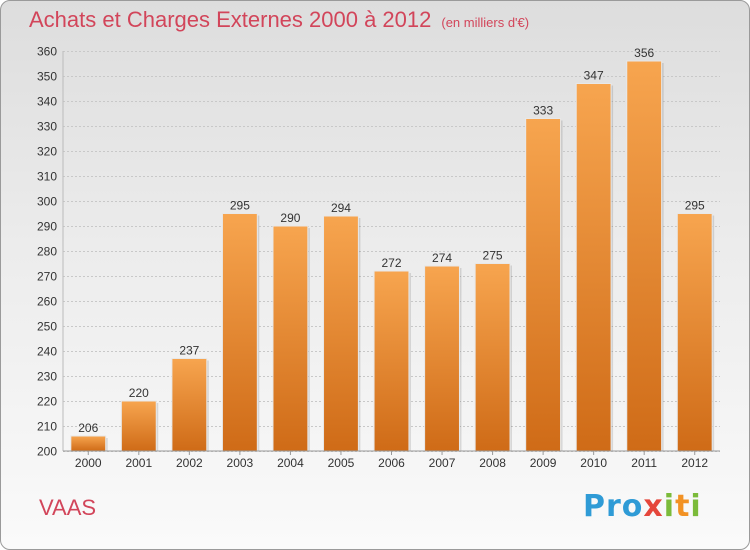 This screenshot has width=750, height=550. Describe the element at coordinates (683, 506) in the screenshot. I see `logo-part-4: t` at that location.